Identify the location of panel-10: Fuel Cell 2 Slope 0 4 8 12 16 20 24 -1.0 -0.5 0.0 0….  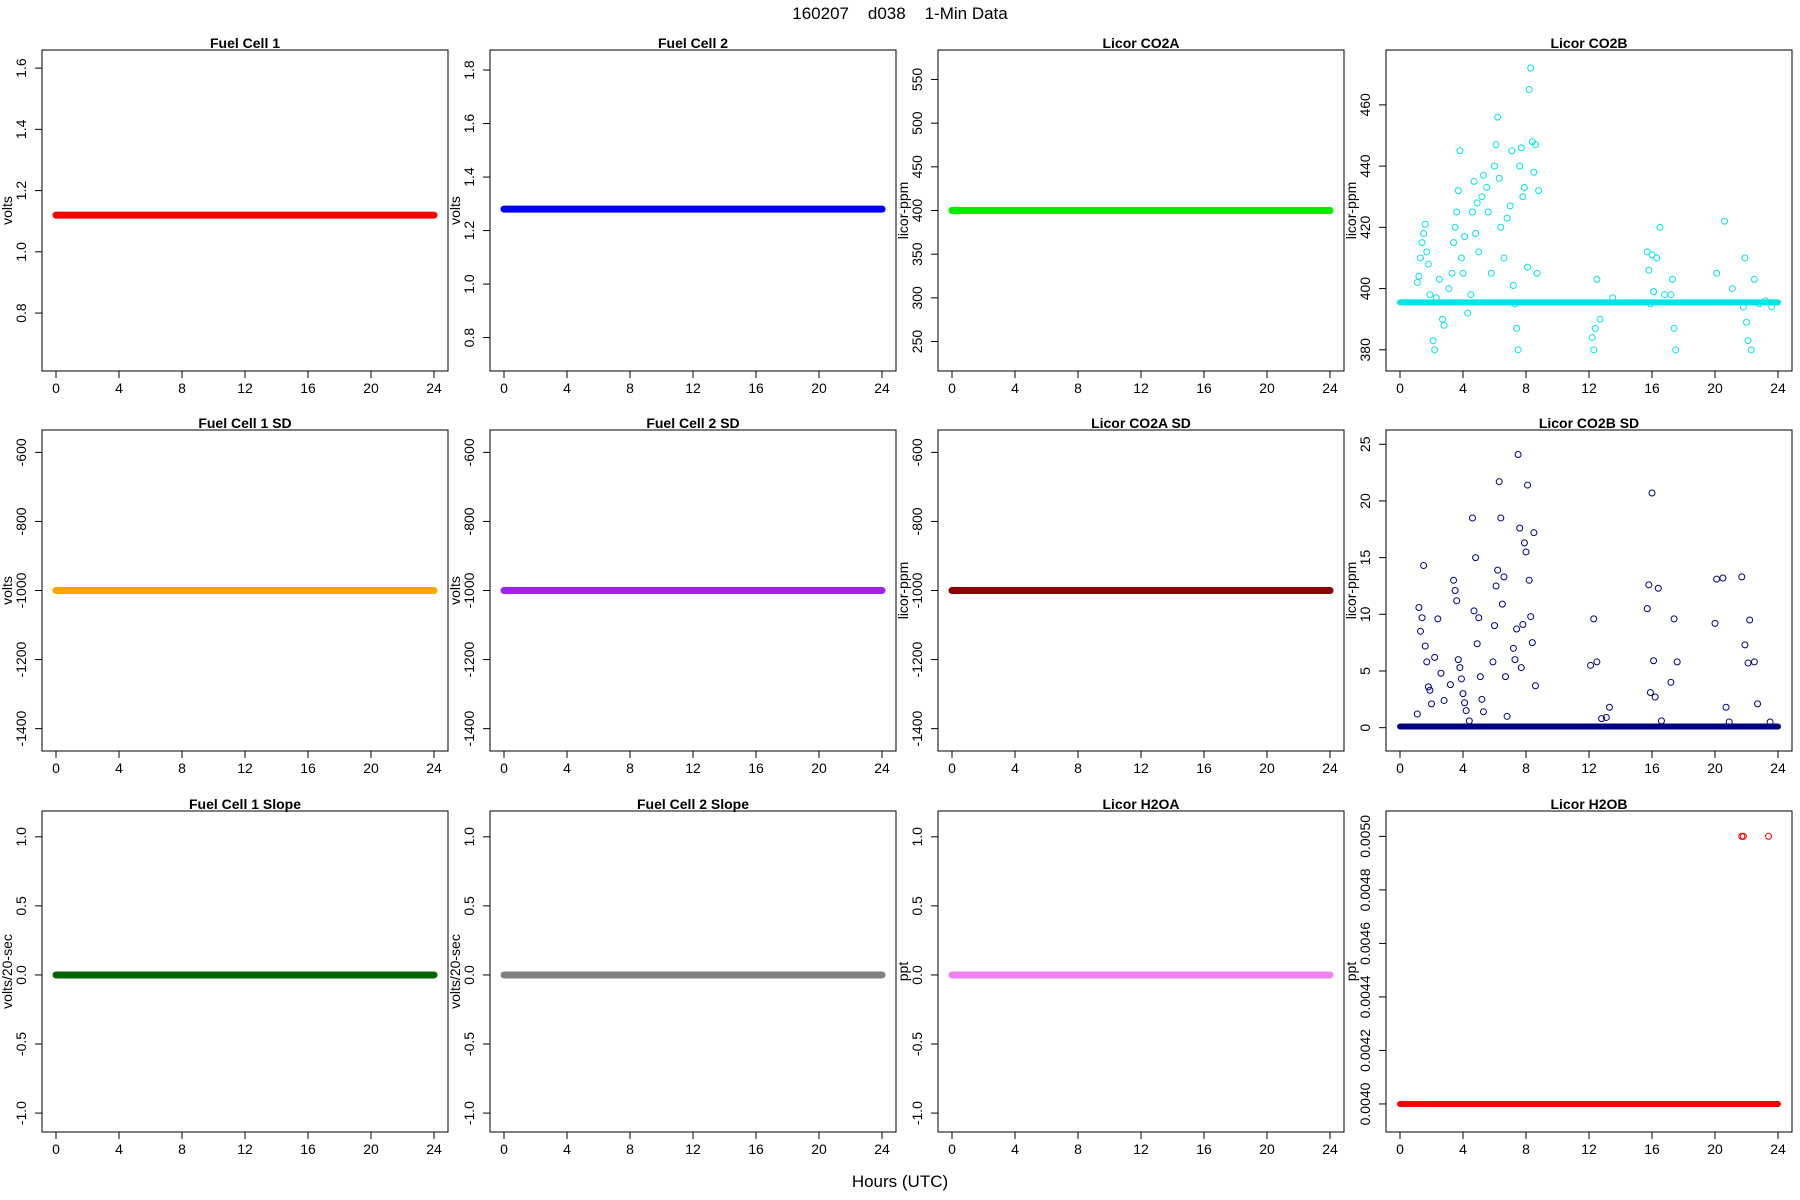
(672, 976).